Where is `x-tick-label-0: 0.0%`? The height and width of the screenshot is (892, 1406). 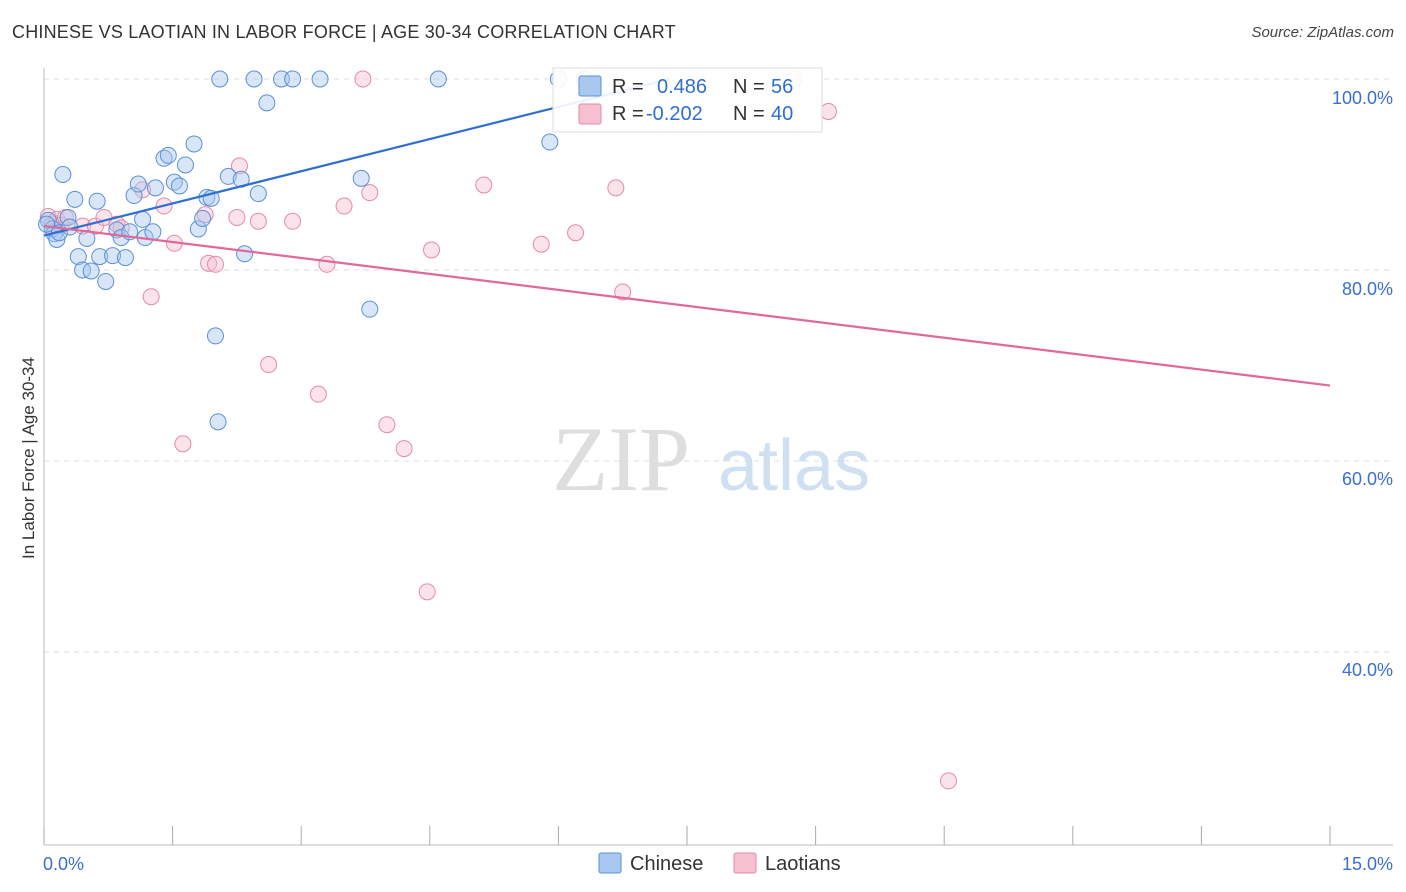
x-tick-label-0: 0.0% is located at coordinates (63, 864).